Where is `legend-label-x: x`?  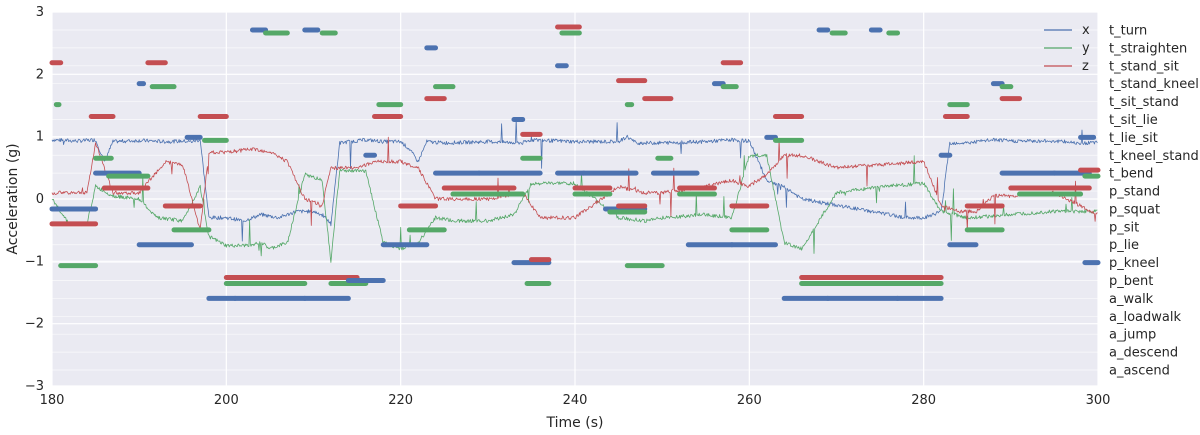 legend-label-x: x is located at coordinates (1086, 30).